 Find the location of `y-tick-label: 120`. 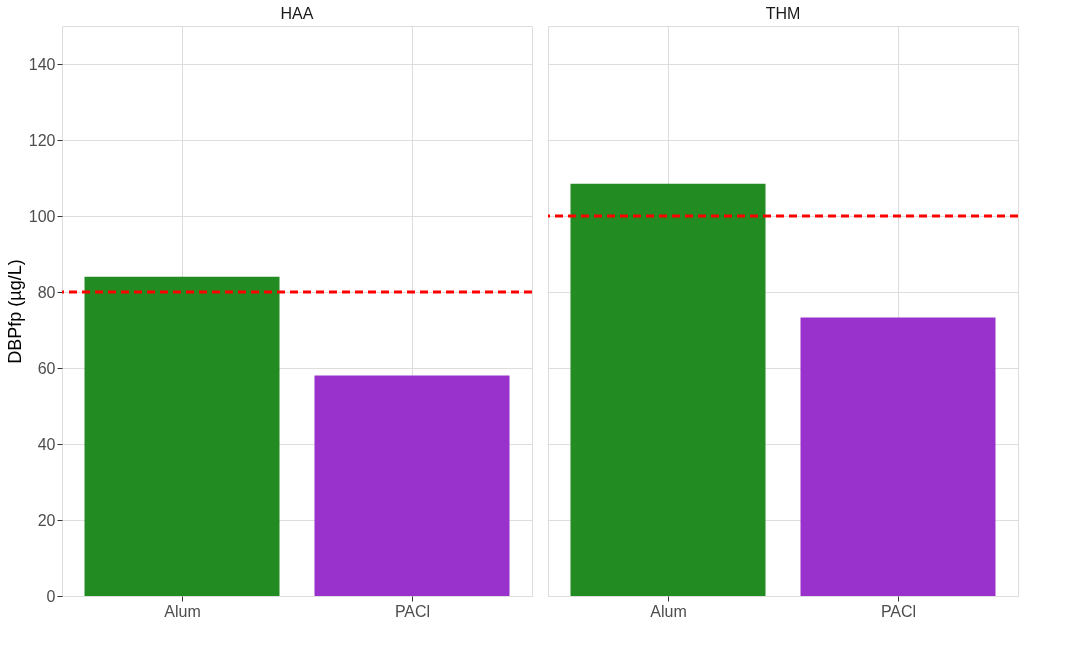

y-tick-label: 120 is located at coordinates (42, 140).